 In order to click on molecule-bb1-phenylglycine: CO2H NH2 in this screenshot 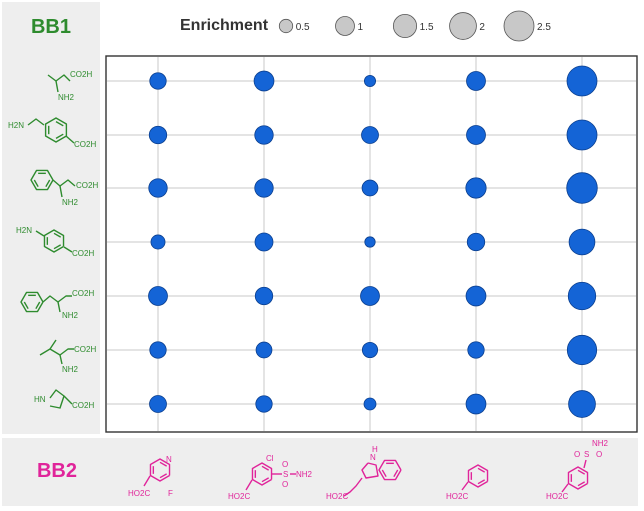, I will do `click(64, 188)`.